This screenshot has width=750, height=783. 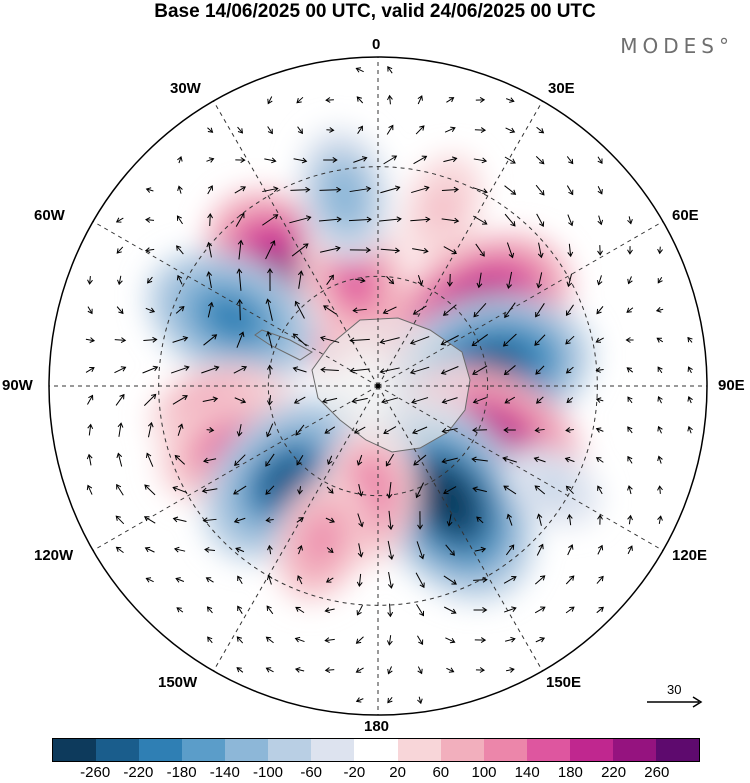 What do you see at coordinates (95, 772) in the screenshot?
I see `colorbar-tick-label: -260` at bounding box center [95, 772].